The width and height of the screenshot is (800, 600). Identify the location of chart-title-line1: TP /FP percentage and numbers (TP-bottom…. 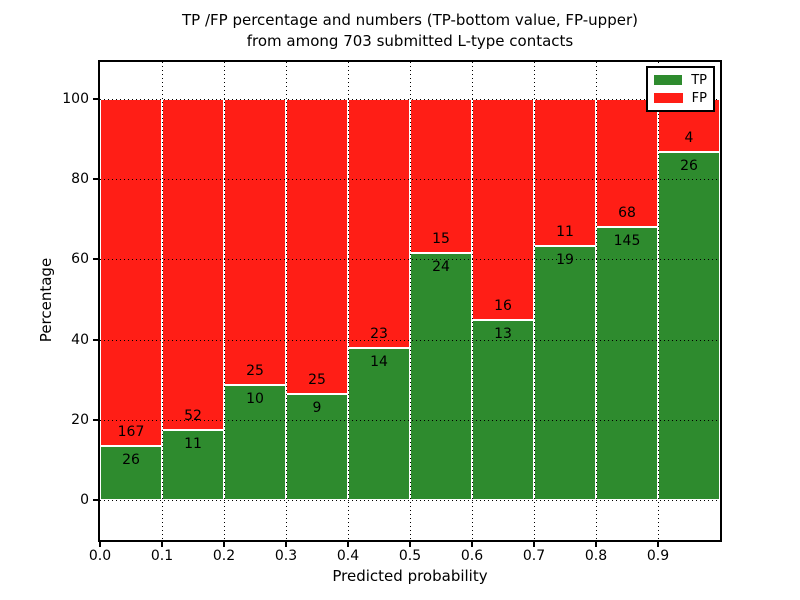
(410, 20).